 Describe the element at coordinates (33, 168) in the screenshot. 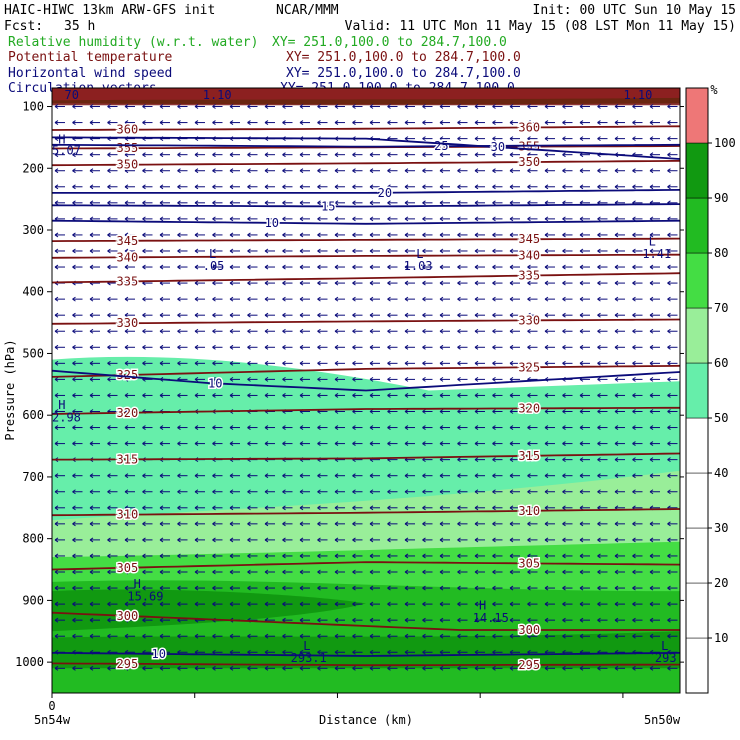

I see `y-tick-label: 200` at that location.